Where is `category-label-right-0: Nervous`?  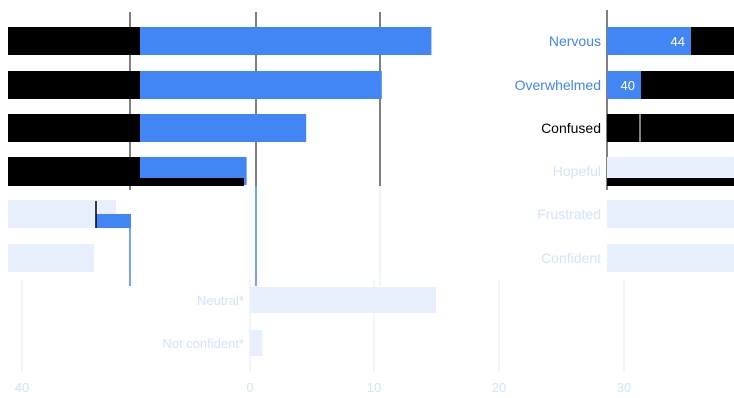
category-label-right-0: Nervous is located at coordinates (575, 41).